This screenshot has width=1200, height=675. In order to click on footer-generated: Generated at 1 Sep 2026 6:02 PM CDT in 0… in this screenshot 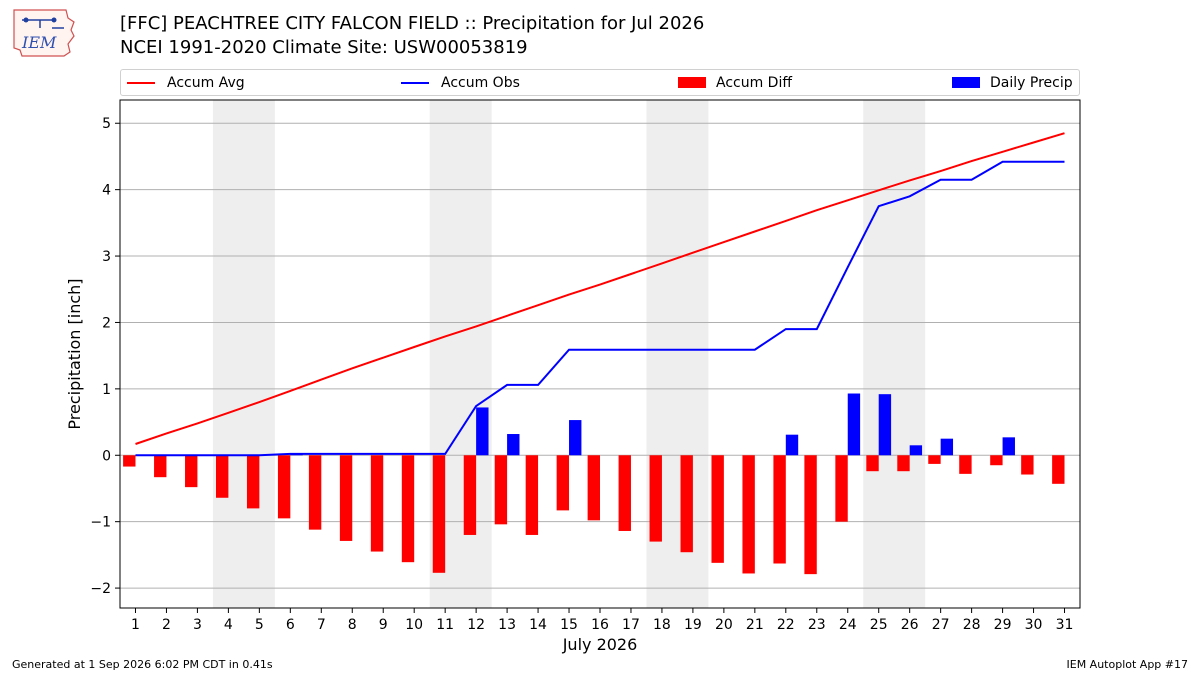, I will do `click(142, 664)`.